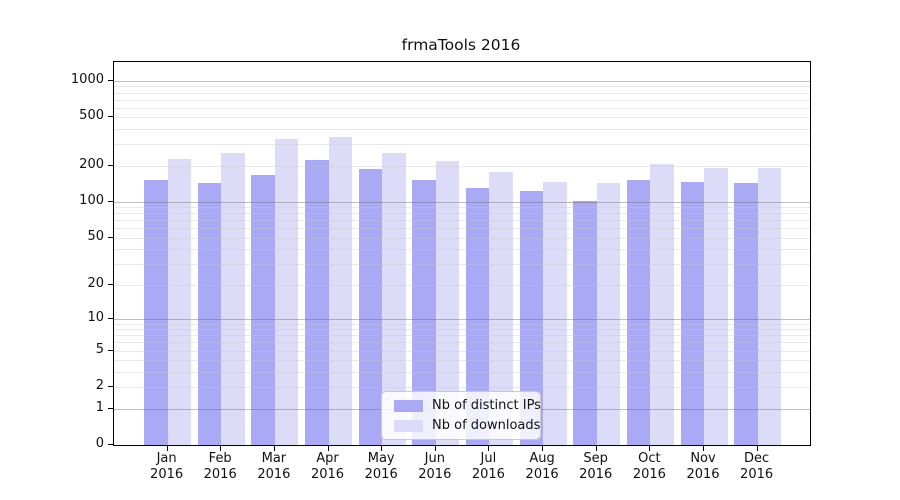 The image size is (900, 500). Describe the element at coordinates (716, 306) in the screenshot. I see `bar-downloads-nov` at that location.